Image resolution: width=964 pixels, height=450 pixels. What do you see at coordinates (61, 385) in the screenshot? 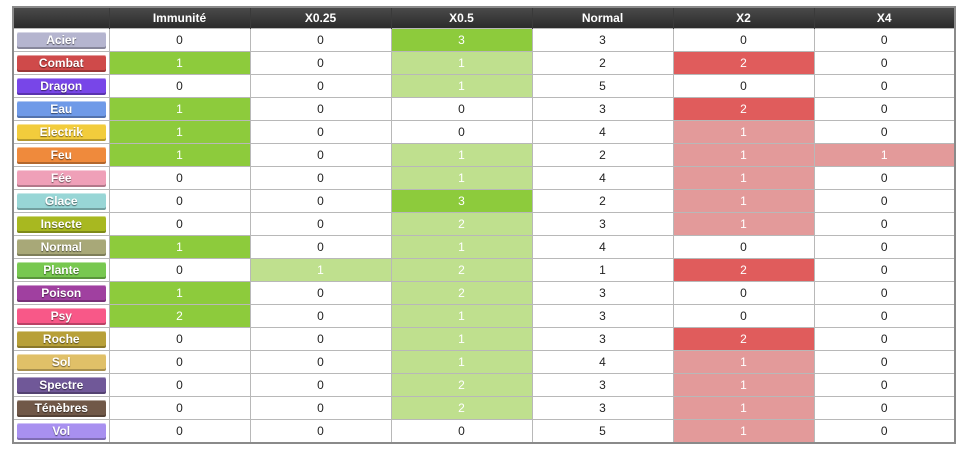
I see `type-cell: Spectre` at bounding box center [61, 385].